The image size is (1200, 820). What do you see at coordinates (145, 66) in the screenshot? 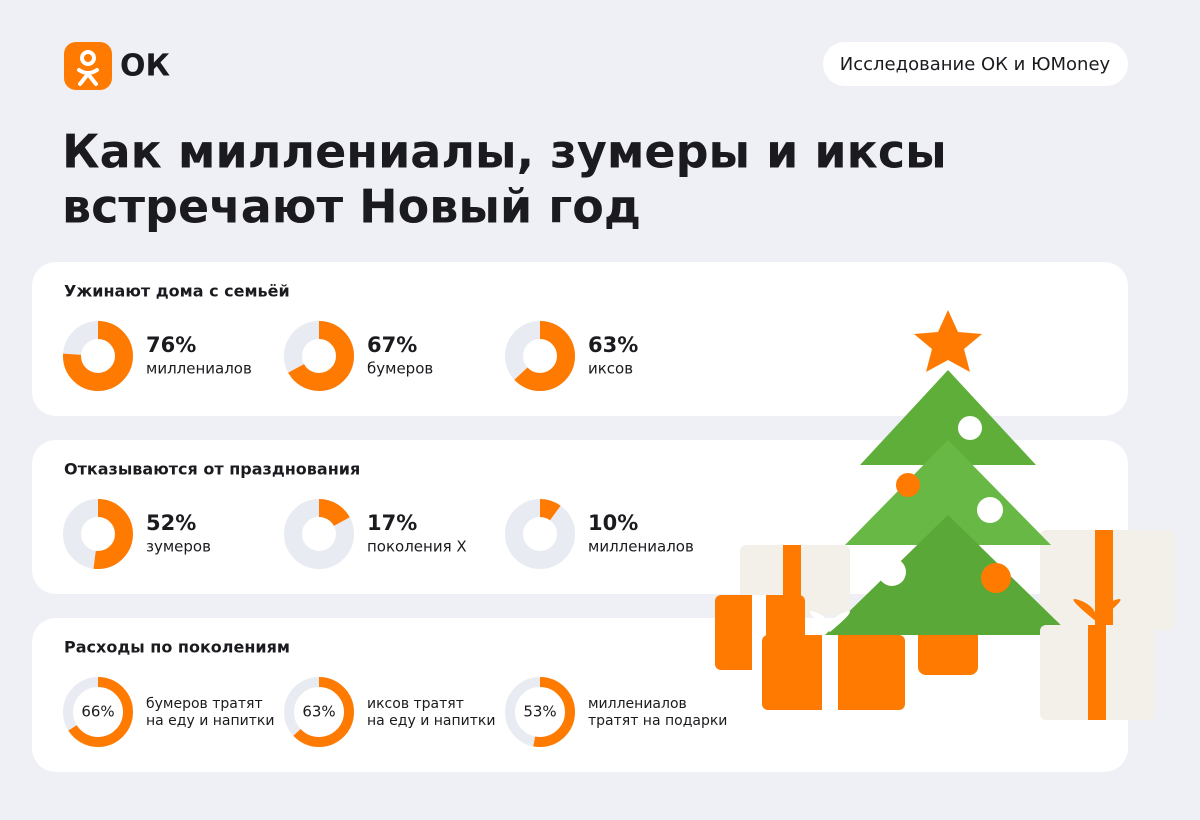
I see `logo-text: ОК` at bounding box center [145, 66].